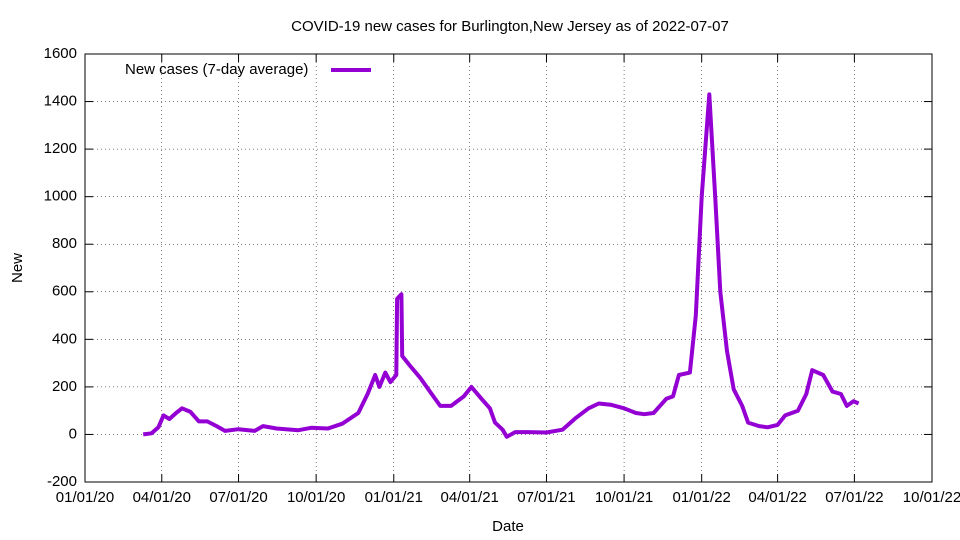 This screenshot has width=960, height=540. What do you see at coordinates (316, 497) in the screenshot?
I see `x-tick-label: 10/01/20` at bounding box center [316, 497].